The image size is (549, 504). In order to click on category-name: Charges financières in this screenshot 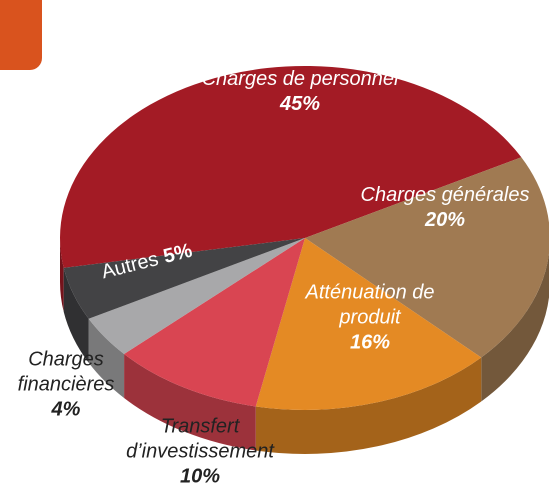, I will do `click(66, 372)`.